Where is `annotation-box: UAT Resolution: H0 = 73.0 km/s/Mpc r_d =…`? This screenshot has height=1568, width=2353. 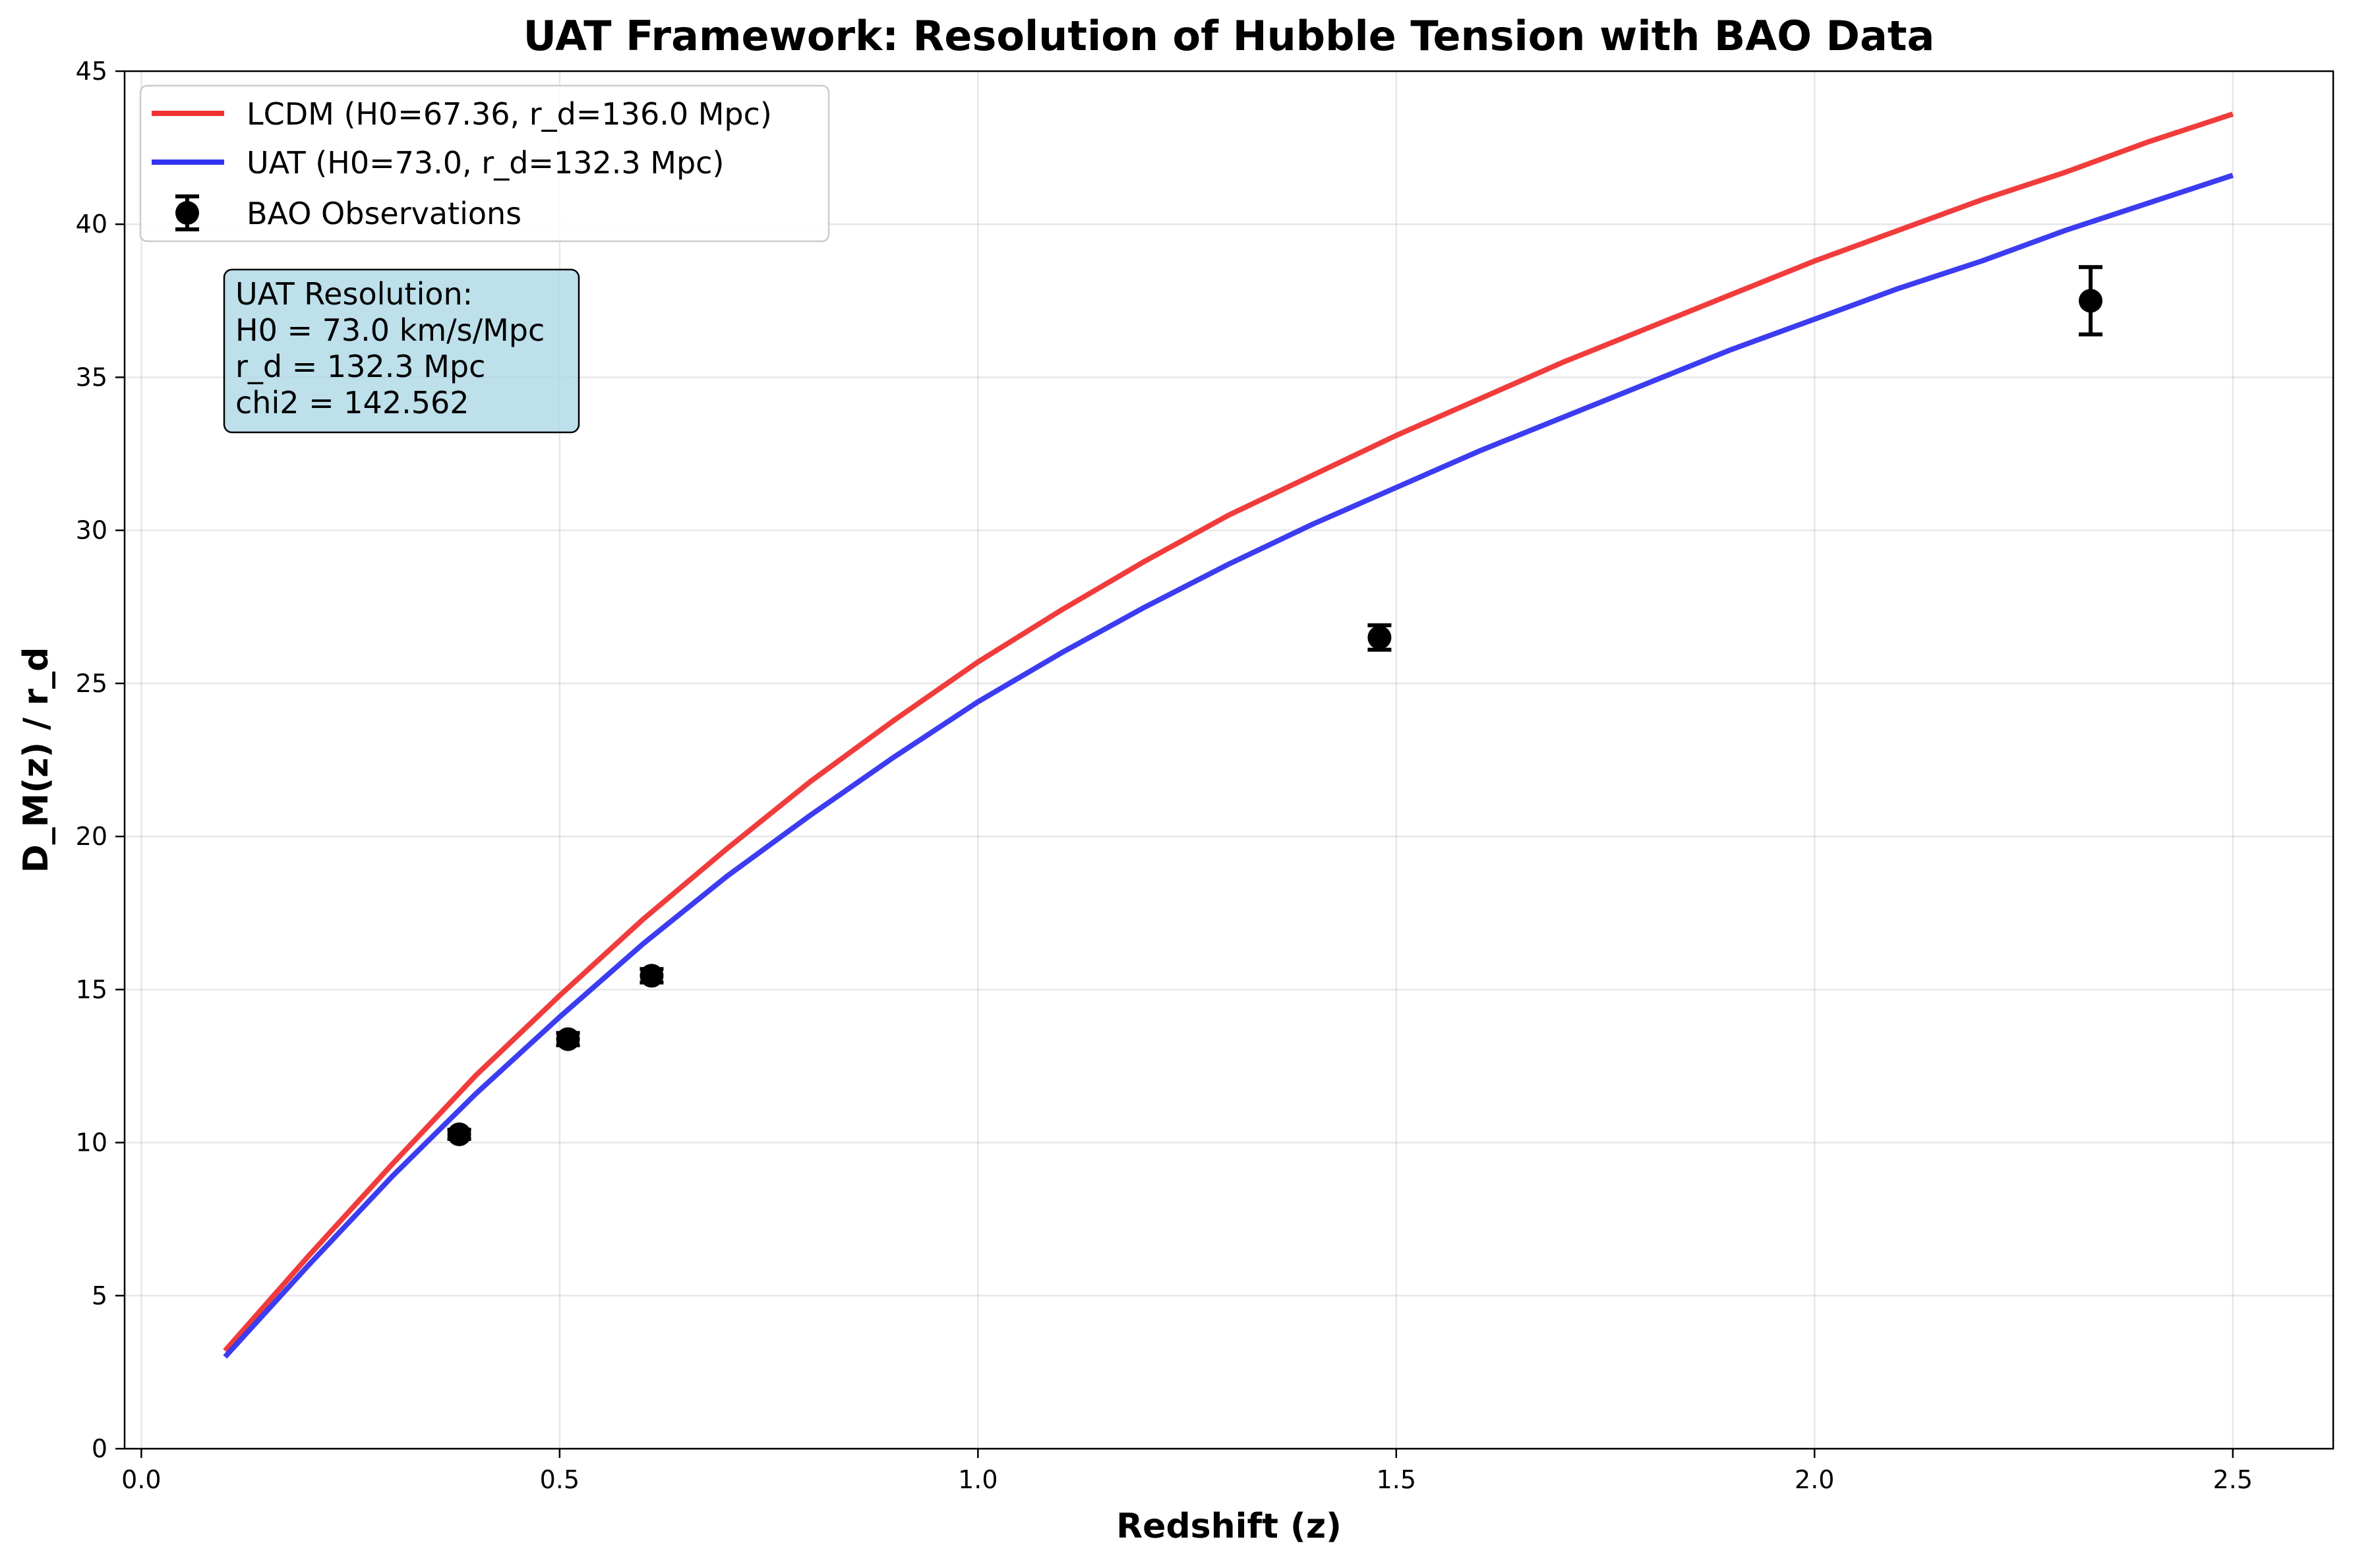 annotation-box: UAT Resolution: H0 = 73.0 km/s/Mpc r_d =… is located at coordinates (401, 351).